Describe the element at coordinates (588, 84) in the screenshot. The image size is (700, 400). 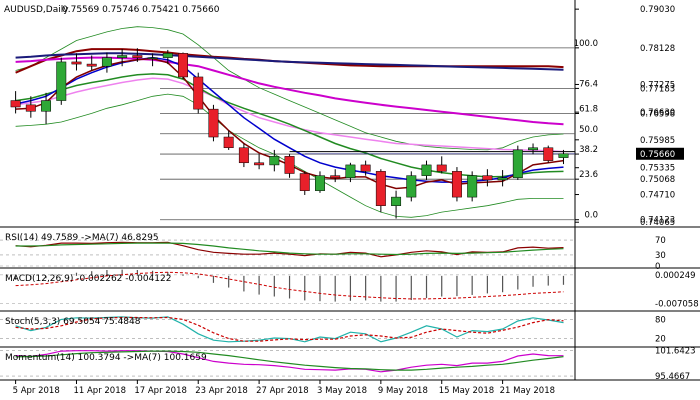
I see `fib-label: 76.4` at that location.